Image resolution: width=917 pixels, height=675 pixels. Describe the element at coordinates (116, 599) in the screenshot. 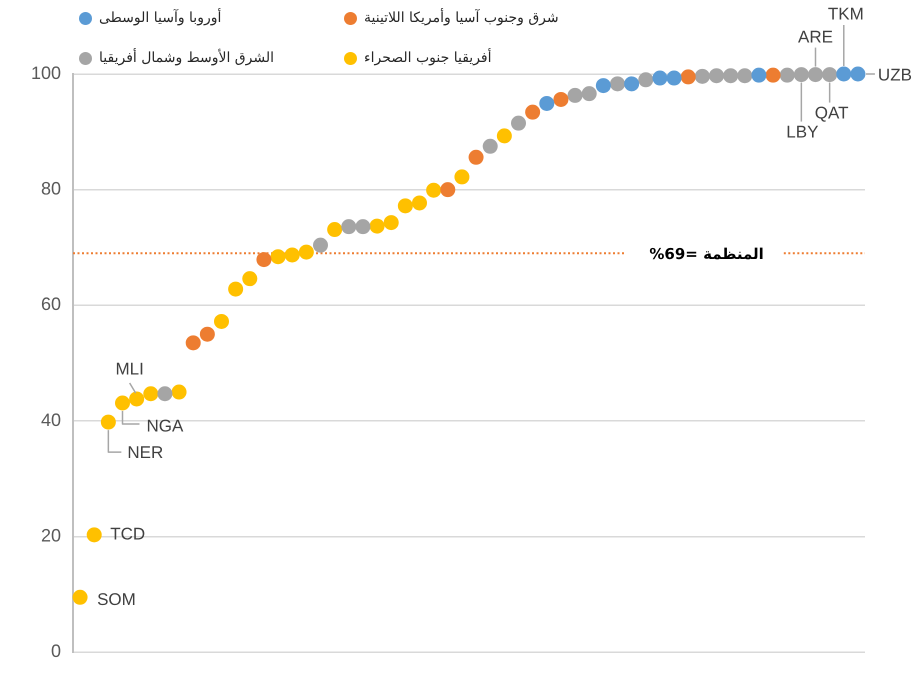

I see `data-label: SOM` at that location.